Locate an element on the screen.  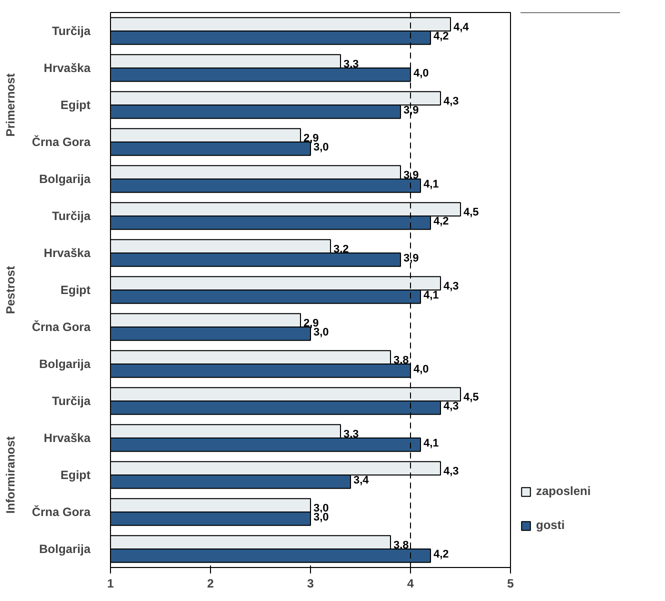
legend-label: zaposleni is located at coordinates (563, 491).